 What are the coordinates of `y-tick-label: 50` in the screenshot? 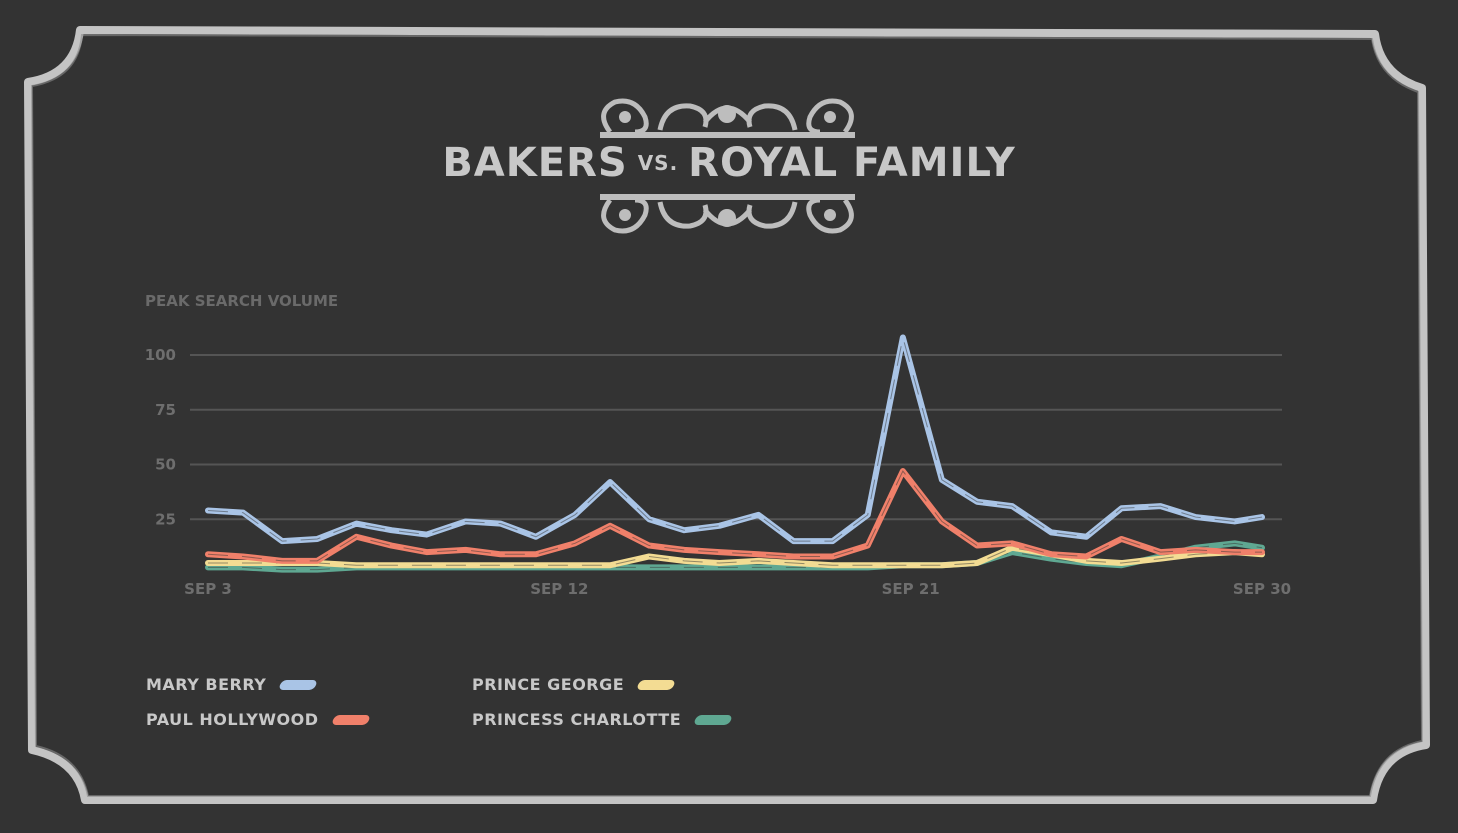 It's located at (165, 465).